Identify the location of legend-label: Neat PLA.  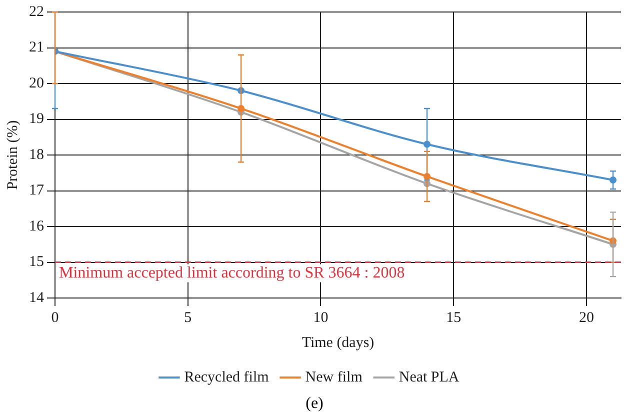
(429, 377).